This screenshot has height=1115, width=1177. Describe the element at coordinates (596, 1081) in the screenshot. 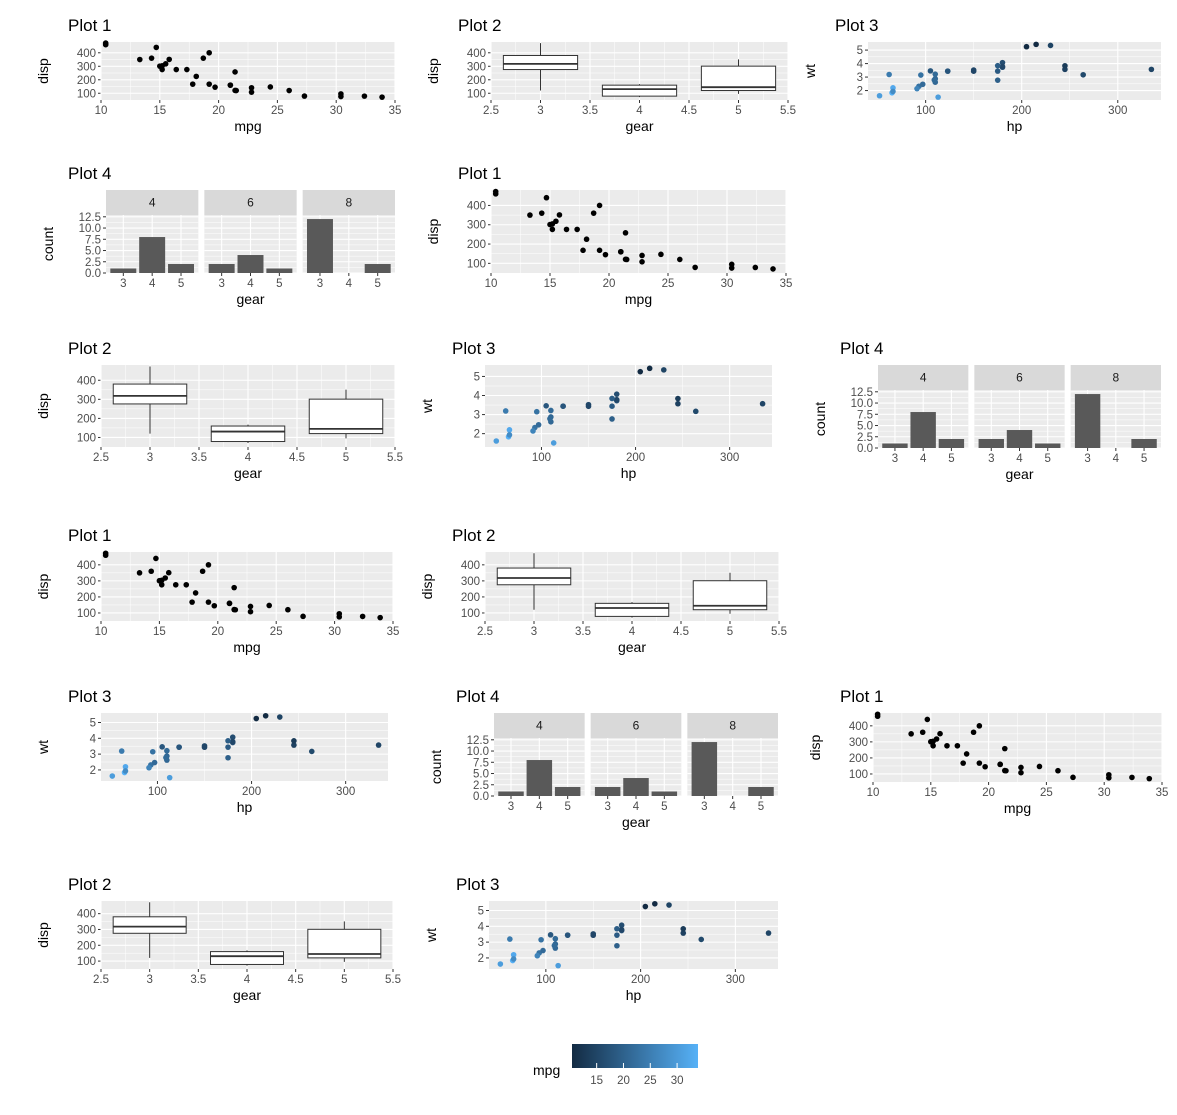

I see `legend-tick-label: 15` at that location.